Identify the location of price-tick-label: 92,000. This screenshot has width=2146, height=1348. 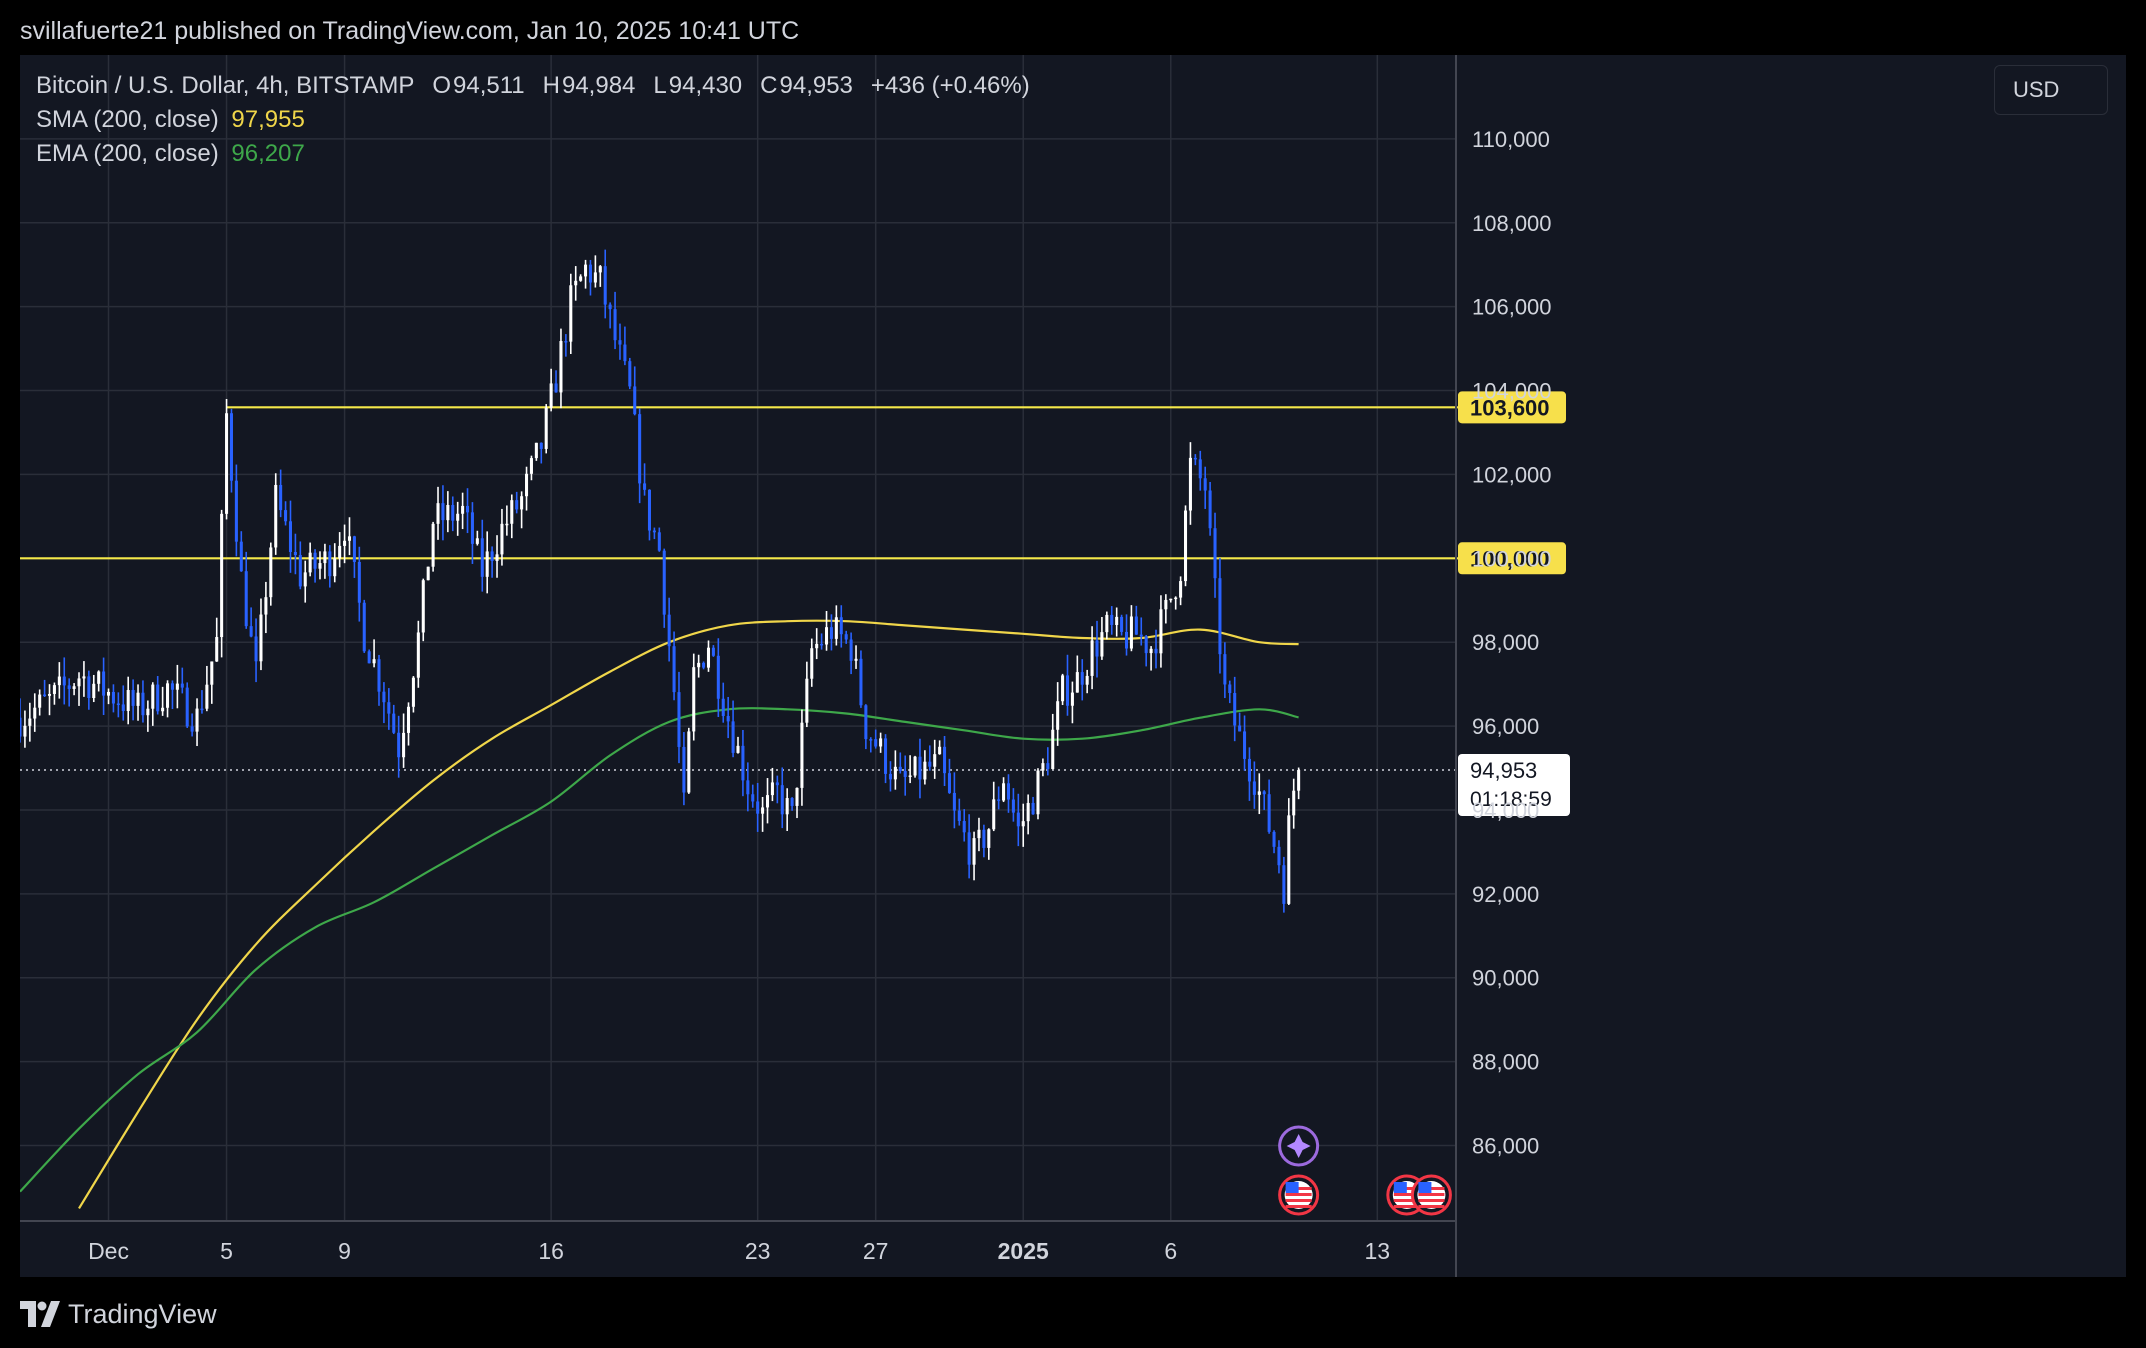
(1505, 894).